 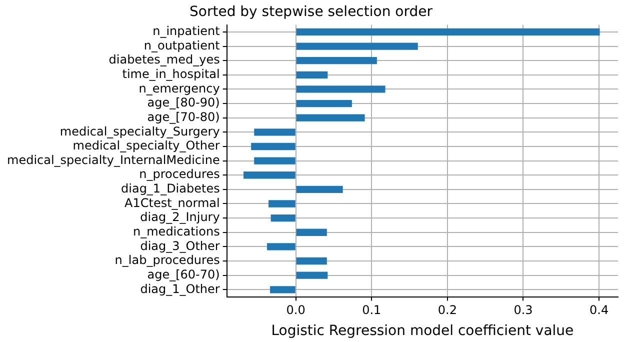 I want to click on y-tick-label: diabetes_med_yes, so click(x=164, y=59).